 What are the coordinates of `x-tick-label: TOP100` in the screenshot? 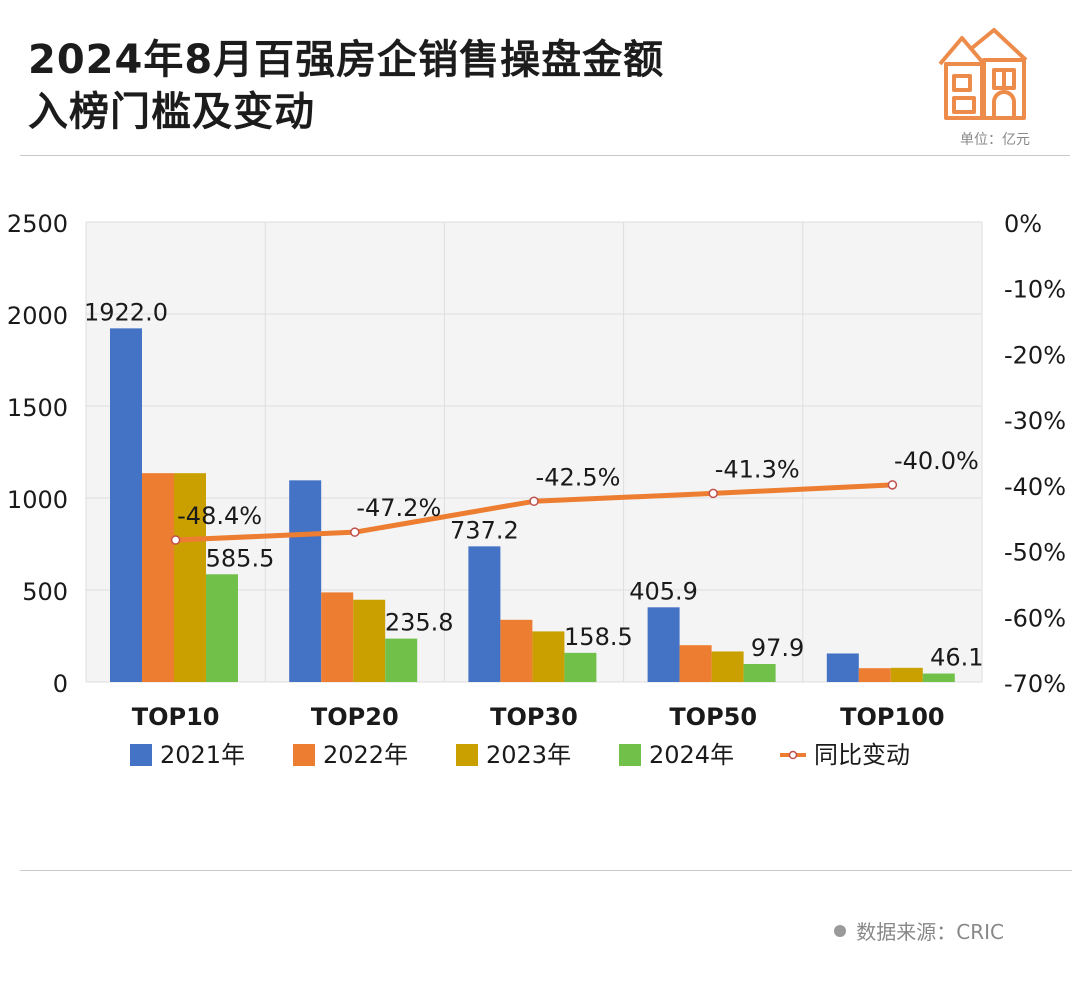 It's located at (892, 717).